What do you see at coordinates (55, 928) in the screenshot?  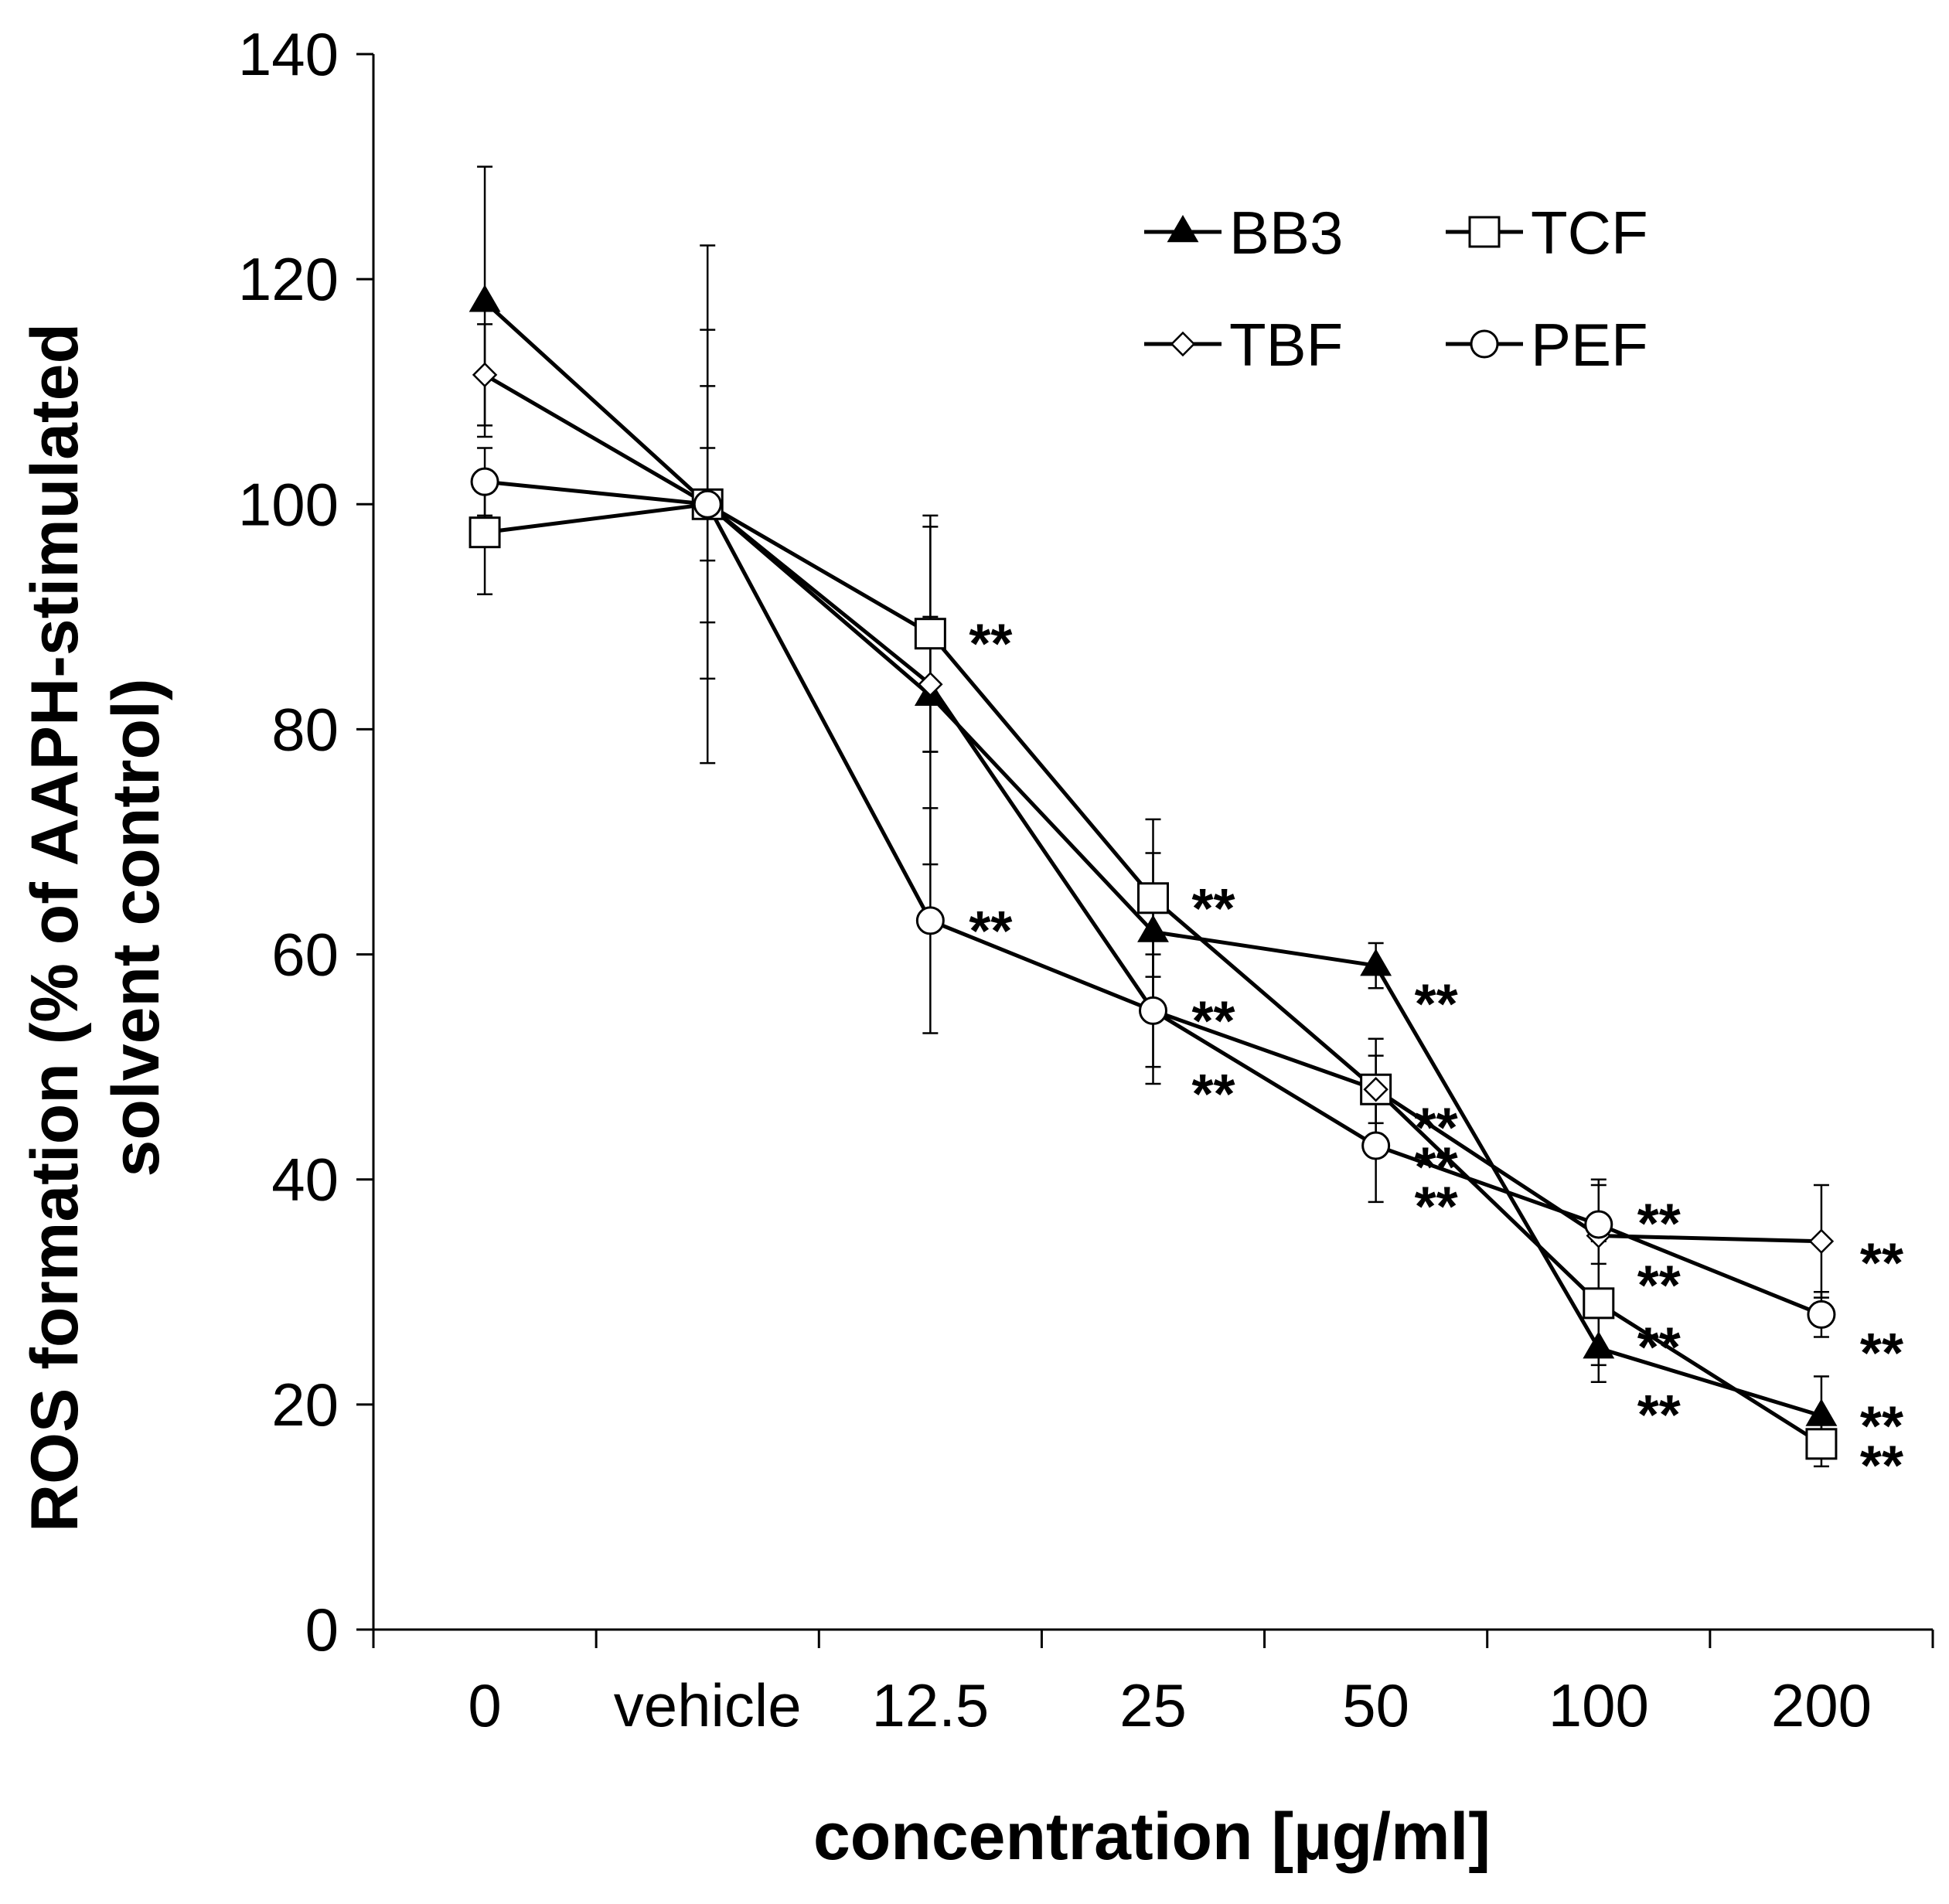 I see `y-axis-title-line-1: ROS formation (% of AAPH-stimulated` at bounding box center [55, 928].